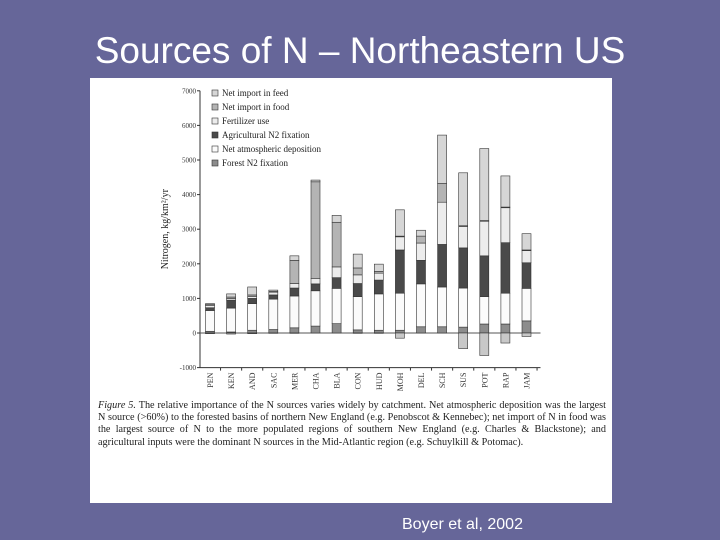 The width and height of the screenshot is (720, 540). What do you see at coordinates (256, 107) in the screenshot?
I see `legend-label: Net import in food` at bounding box center [256, 107].